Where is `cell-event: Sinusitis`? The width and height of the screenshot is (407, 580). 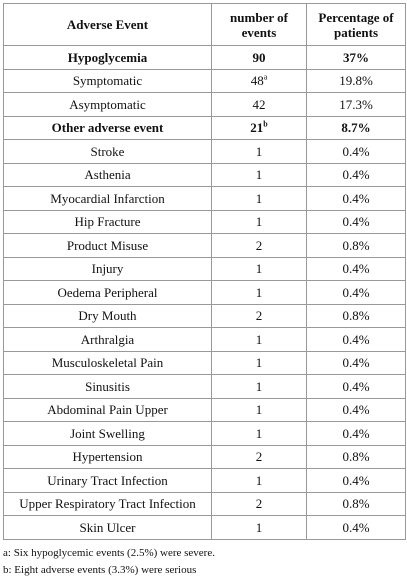 cell-event: Sinusitis is located at coordinates (107, 386).